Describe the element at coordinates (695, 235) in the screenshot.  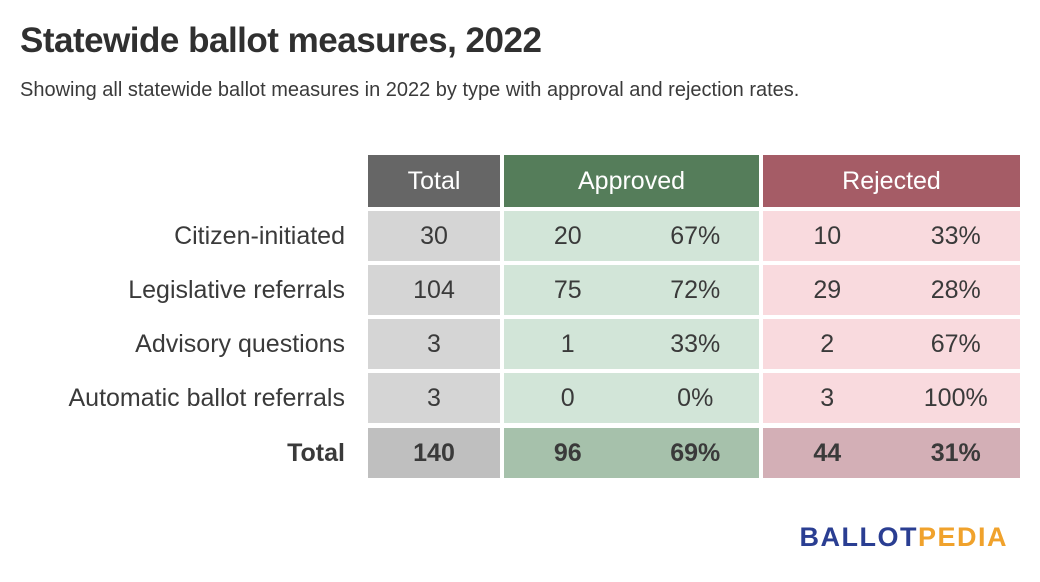
I see `approved-percent: 67%` at that location.